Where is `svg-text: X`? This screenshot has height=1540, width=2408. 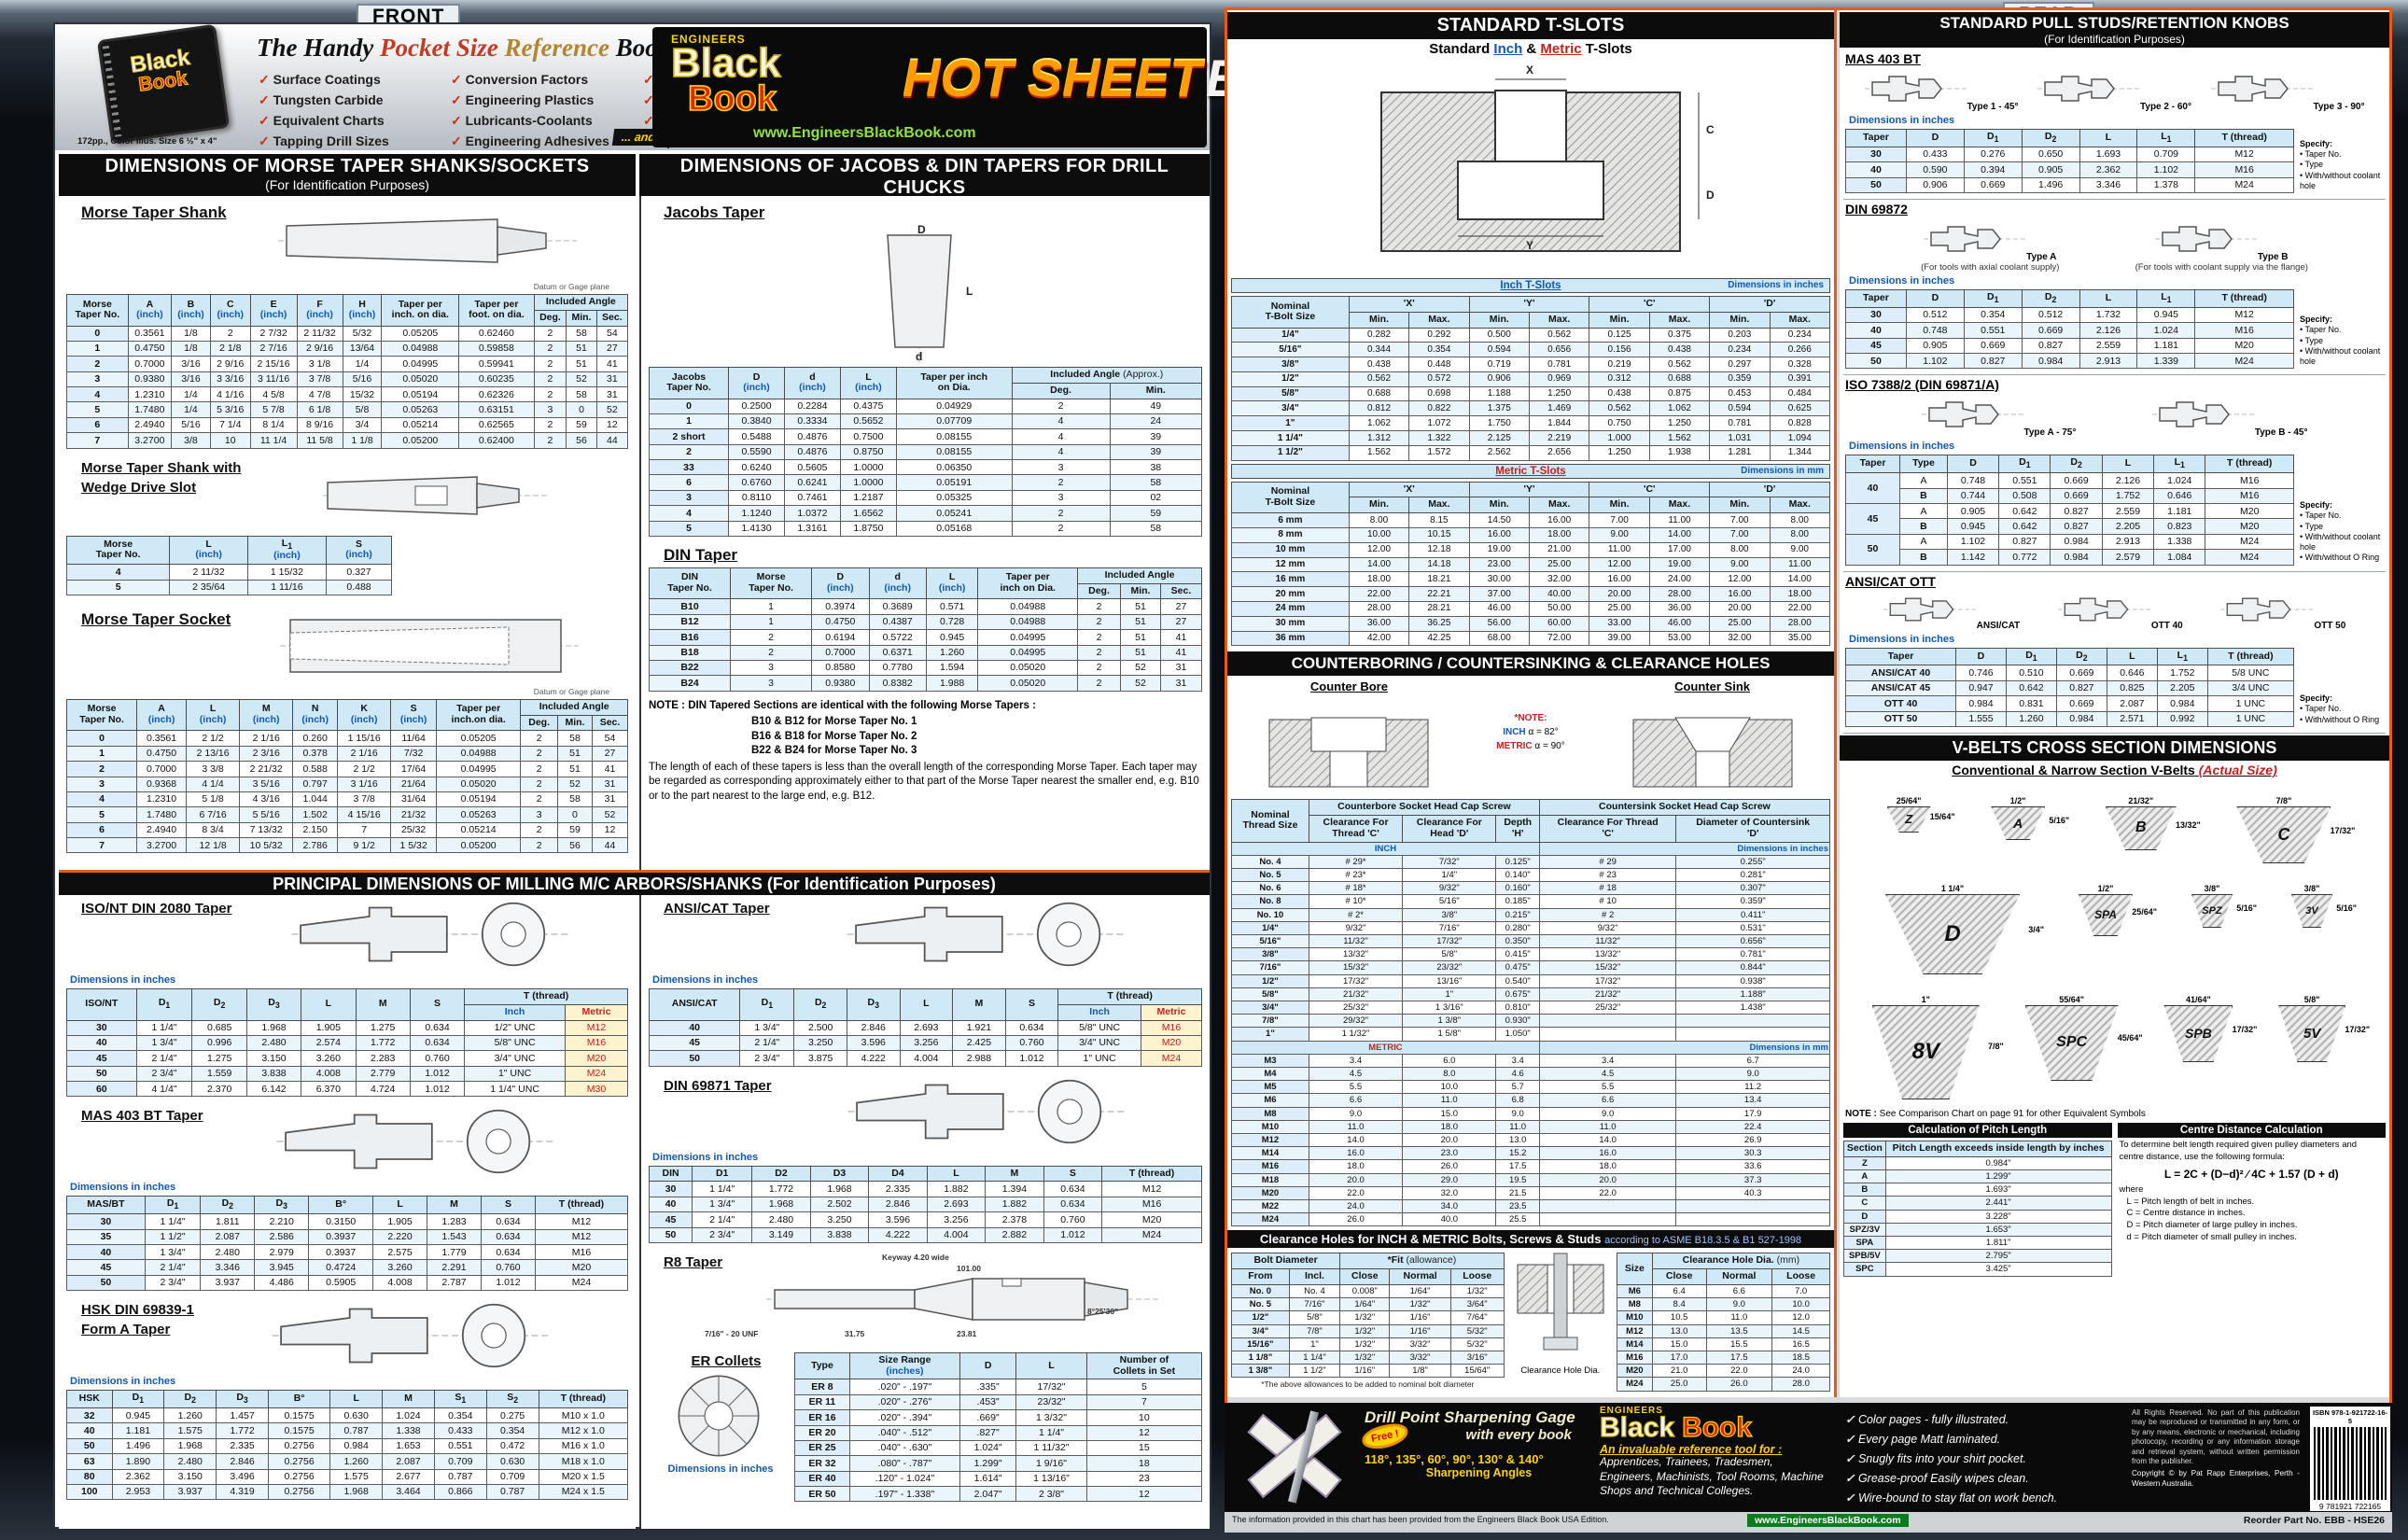
svg-text: X is located at coordinates (1529, 70).